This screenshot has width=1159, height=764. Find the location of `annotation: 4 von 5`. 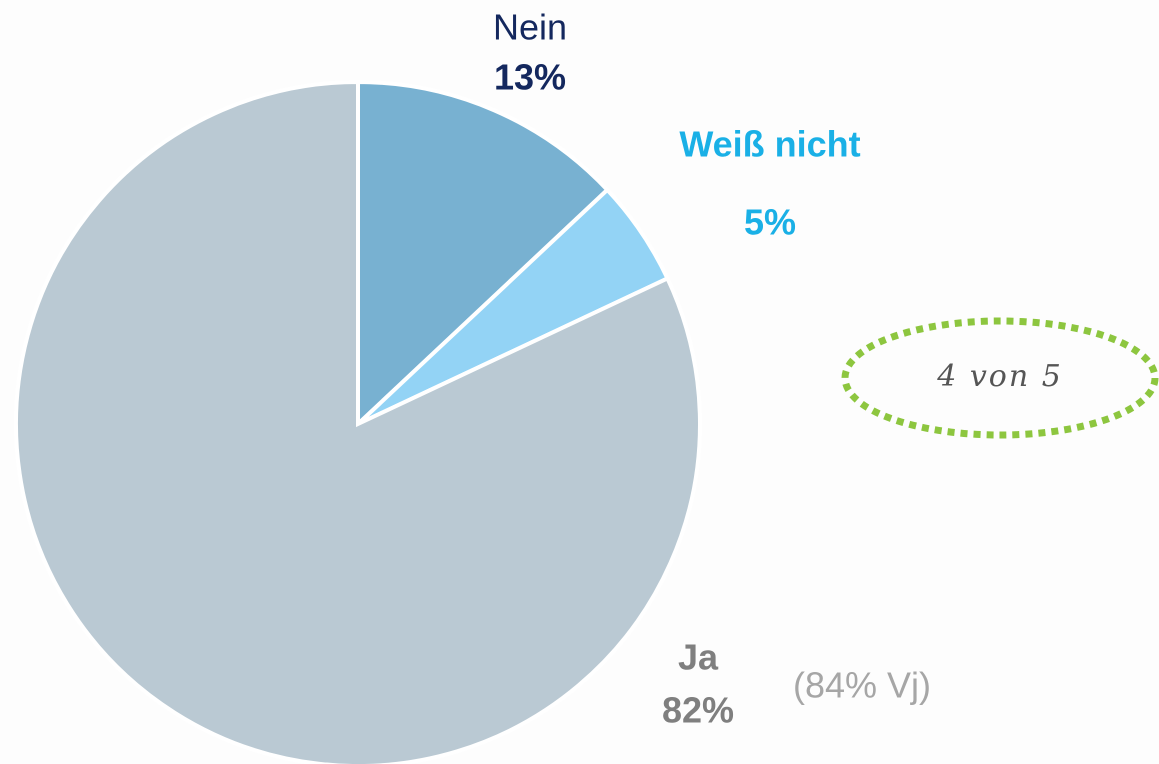

annotation: 4 von 5 is located at coordinates (999, 376).